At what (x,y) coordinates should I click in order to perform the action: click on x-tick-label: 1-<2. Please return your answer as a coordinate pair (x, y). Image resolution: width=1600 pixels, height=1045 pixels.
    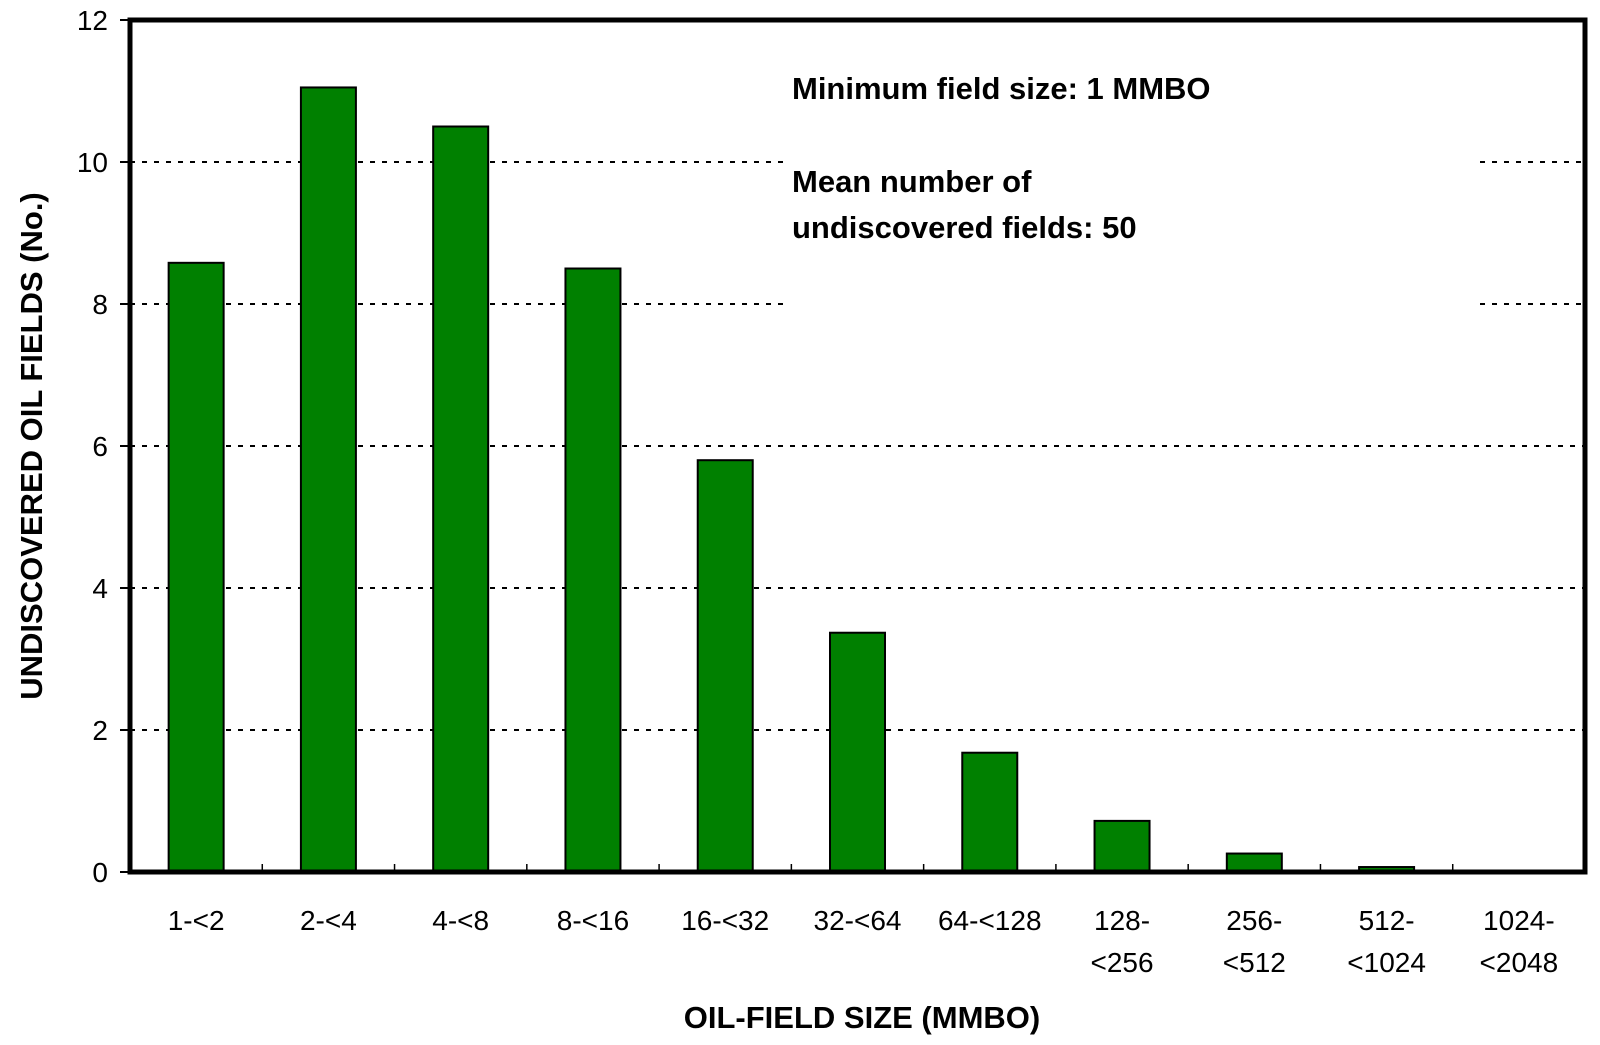
    Looking at the image, I should click on (196, 920).